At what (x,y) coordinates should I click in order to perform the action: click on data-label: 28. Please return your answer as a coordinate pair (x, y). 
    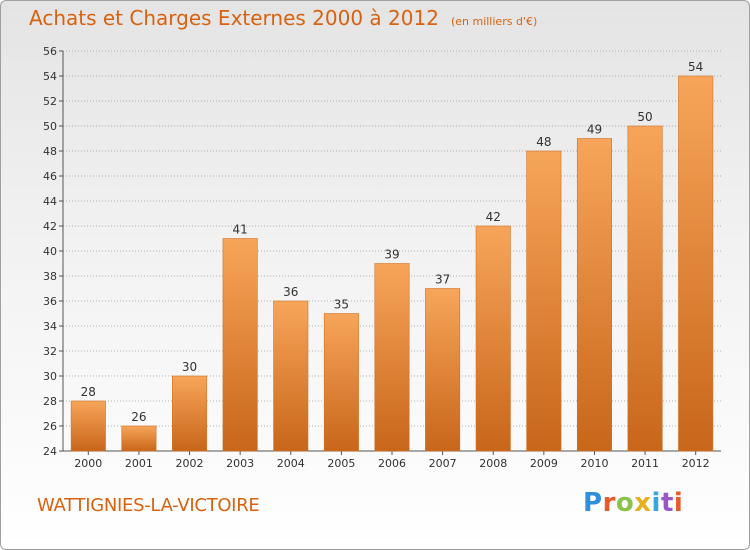
    Looking at the image, I should click on (88, 392).